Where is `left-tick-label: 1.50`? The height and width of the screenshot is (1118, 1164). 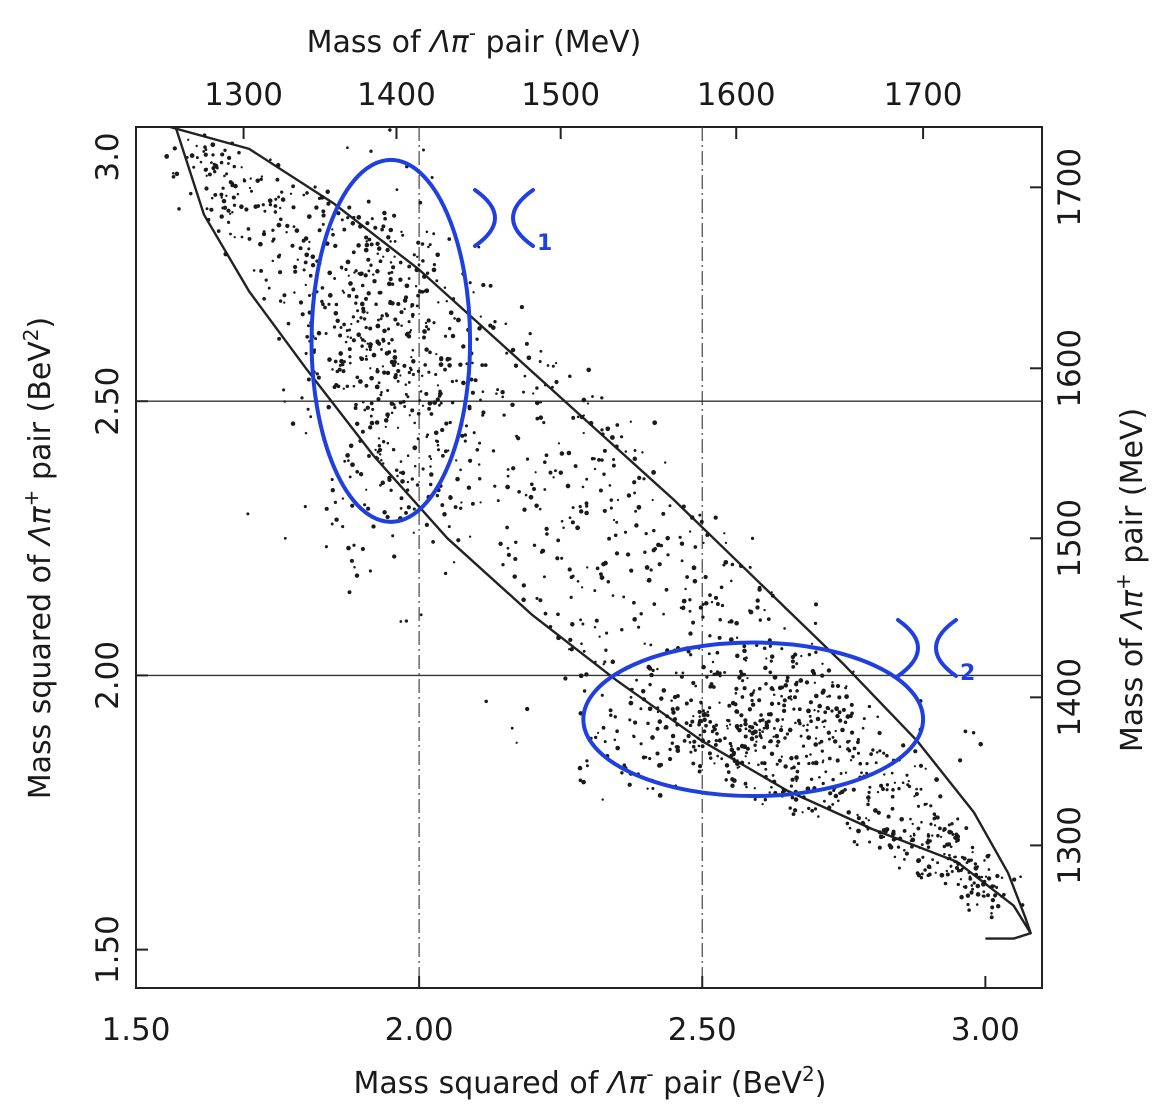 left-tick-label: 1.50 is located at coordinates (108, 949).